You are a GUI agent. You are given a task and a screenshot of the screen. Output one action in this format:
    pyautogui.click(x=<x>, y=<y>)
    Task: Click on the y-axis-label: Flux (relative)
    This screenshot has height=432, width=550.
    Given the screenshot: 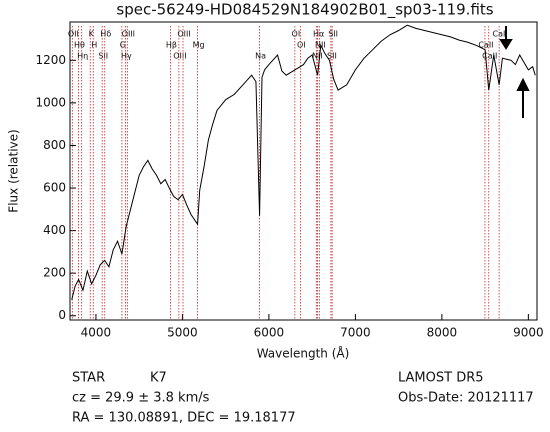 What is the action you would take?
    pyautogui.click(x=14, y=170)
    